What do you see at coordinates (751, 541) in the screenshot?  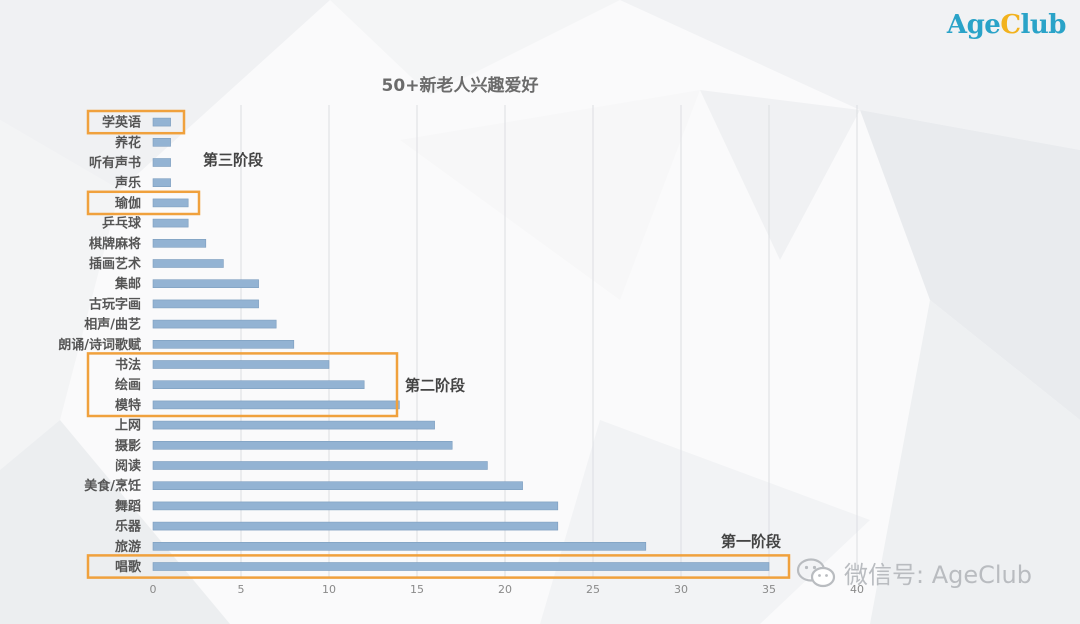 I see `stage-label: 第一阶段` at bounding box center [751, 541].